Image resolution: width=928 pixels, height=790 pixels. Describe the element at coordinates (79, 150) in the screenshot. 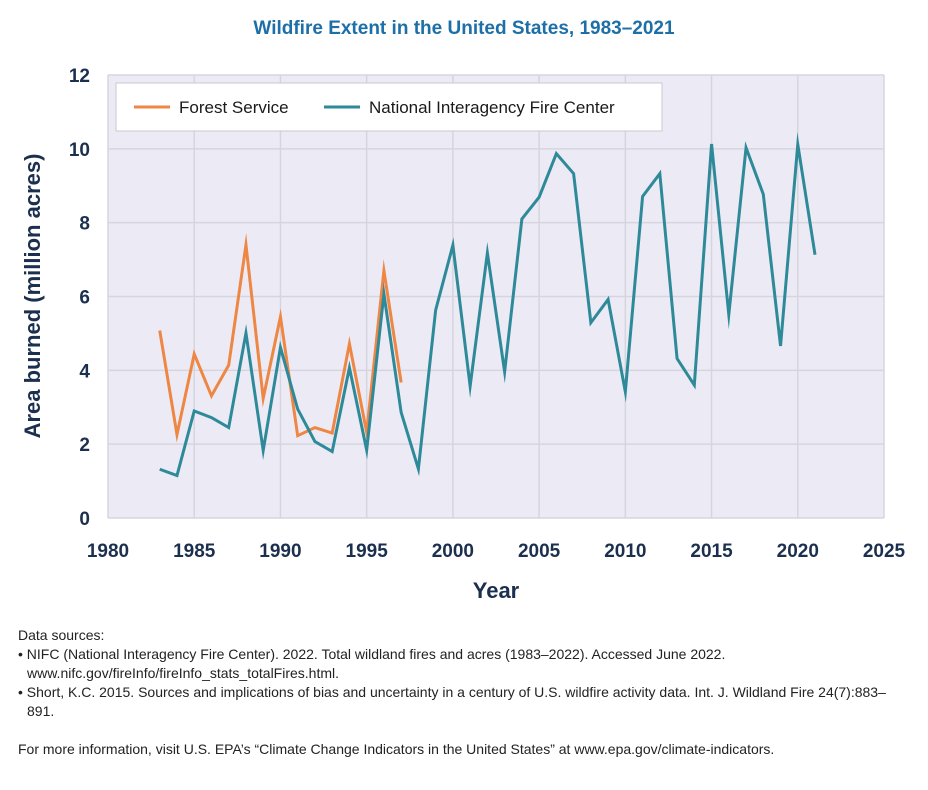

I see `y-tick-label: 10` at that location.